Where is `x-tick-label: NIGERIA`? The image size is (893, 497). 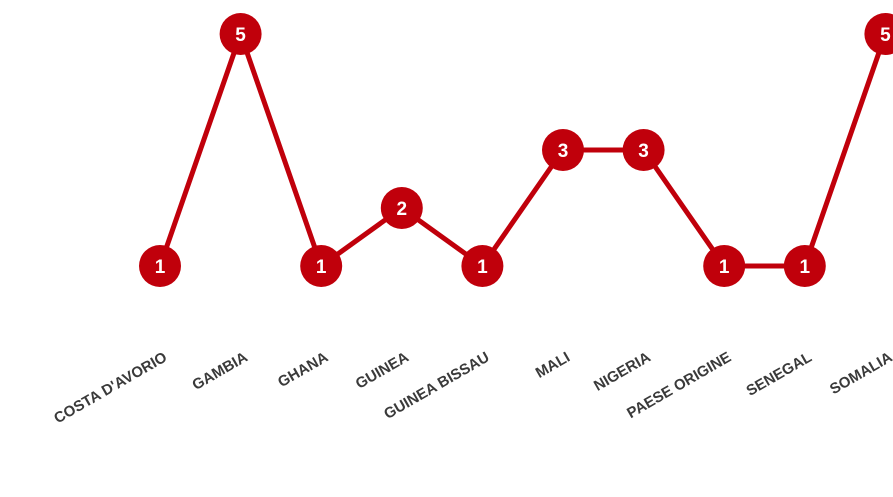 x-tick-label: NIGERIA is located at coordinates (622, 372).